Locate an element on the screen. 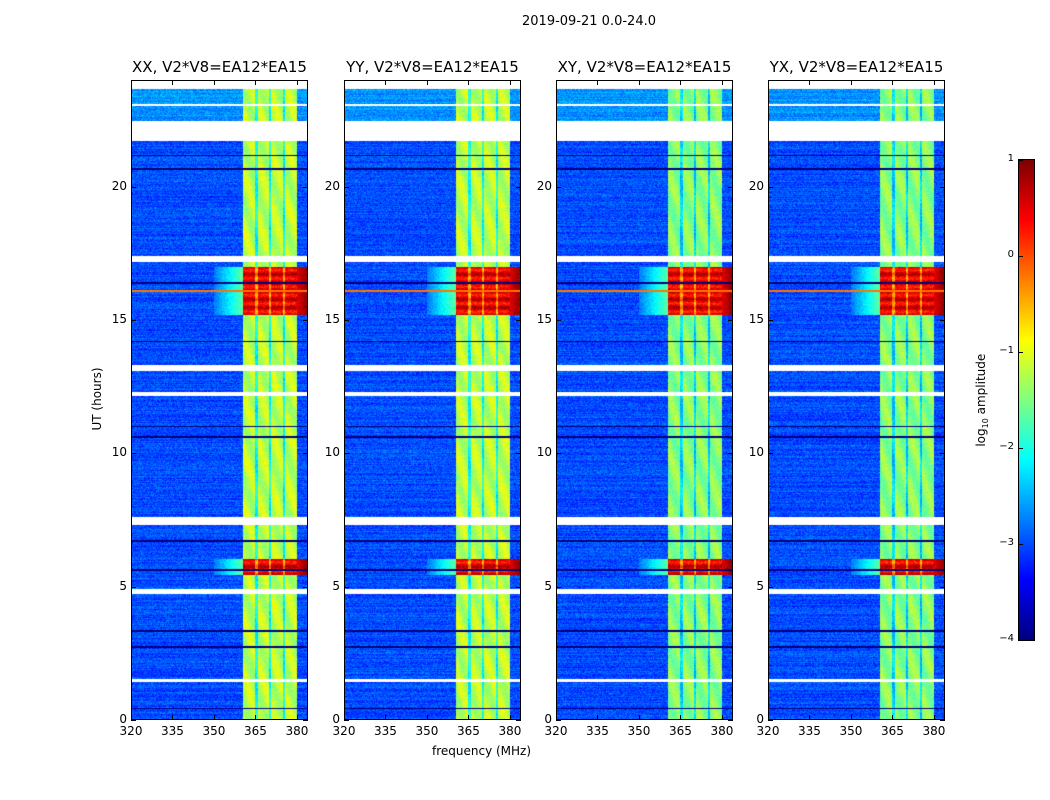 This screenshot has height=800, width=1050. colorbar-tick-label: 0 is located at coordinates (1010, 254).